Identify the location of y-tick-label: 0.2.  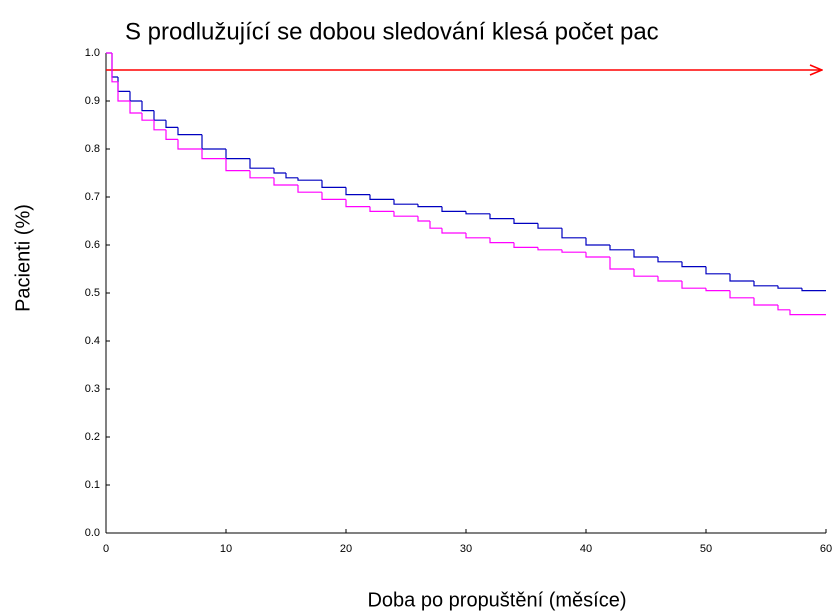
(92, 437).